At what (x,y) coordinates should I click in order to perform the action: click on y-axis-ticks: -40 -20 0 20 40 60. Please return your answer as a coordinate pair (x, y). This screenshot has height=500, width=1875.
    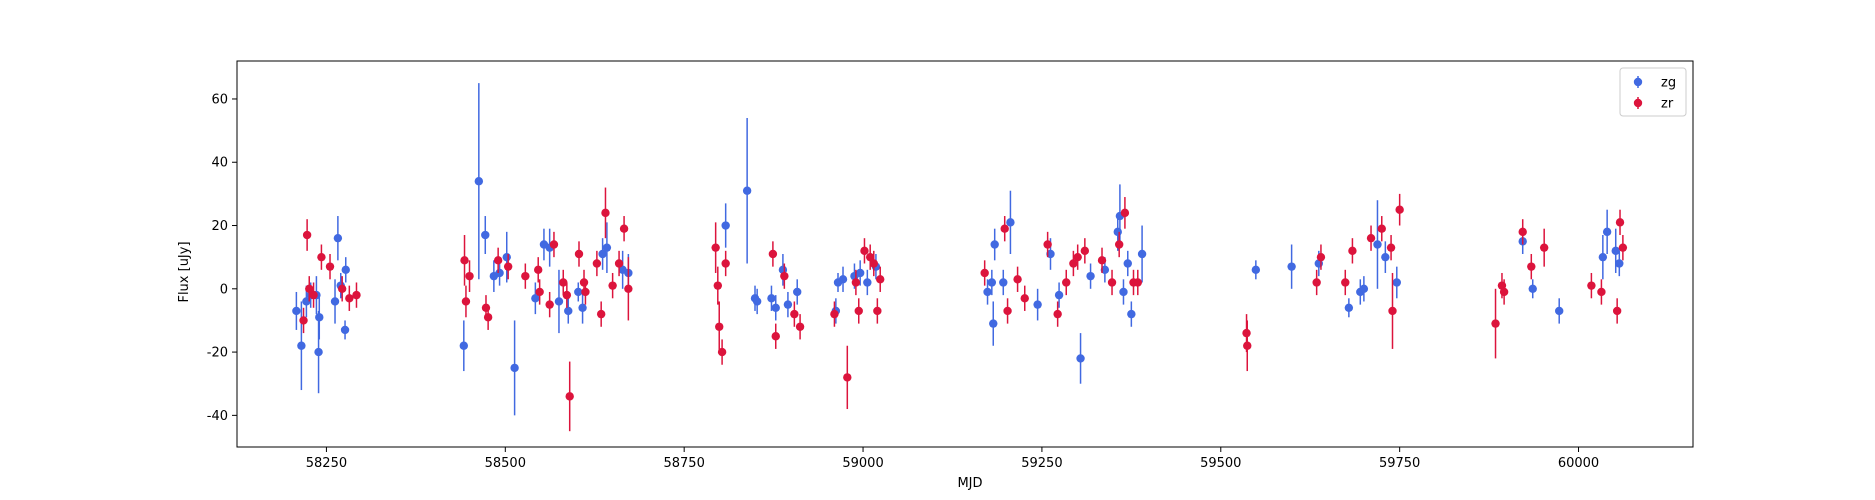
    Looking at the image, I should click on (222, 258).